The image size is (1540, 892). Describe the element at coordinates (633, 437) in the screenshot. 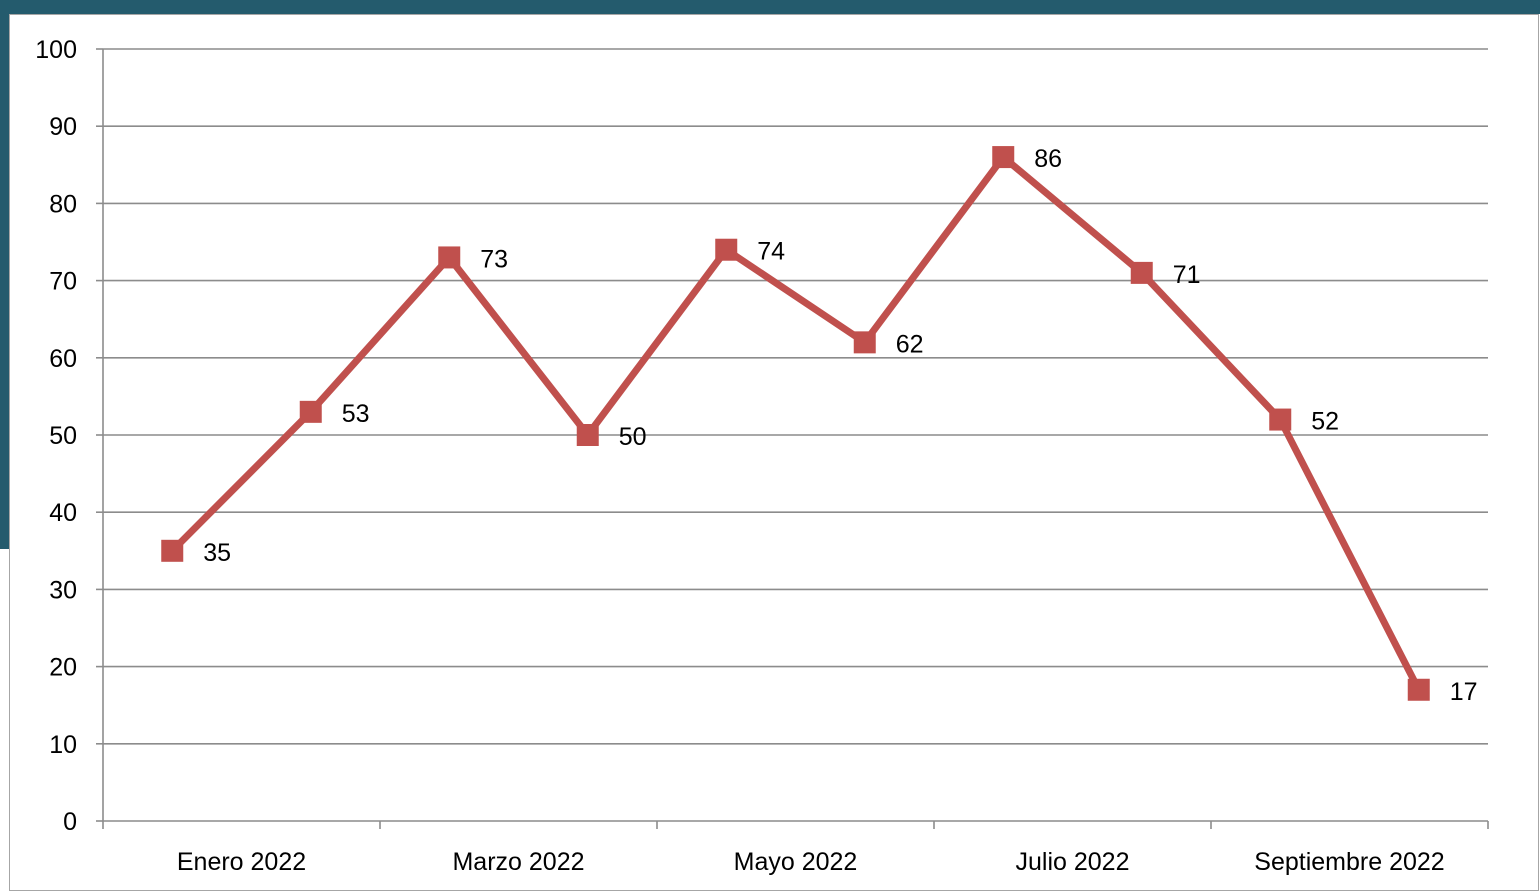

I see `data-label: 50` at that location.